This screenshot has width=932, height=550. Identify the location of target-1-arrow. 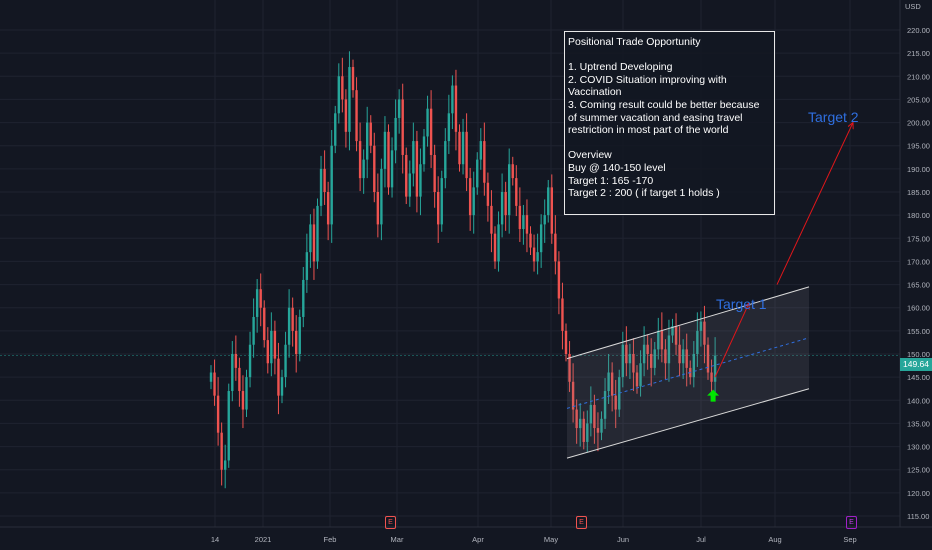
(731, 340).